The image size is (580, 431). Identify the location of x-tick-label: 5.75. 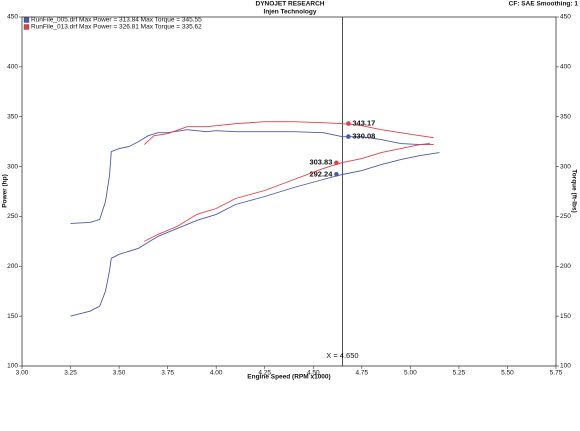
(556, 373).